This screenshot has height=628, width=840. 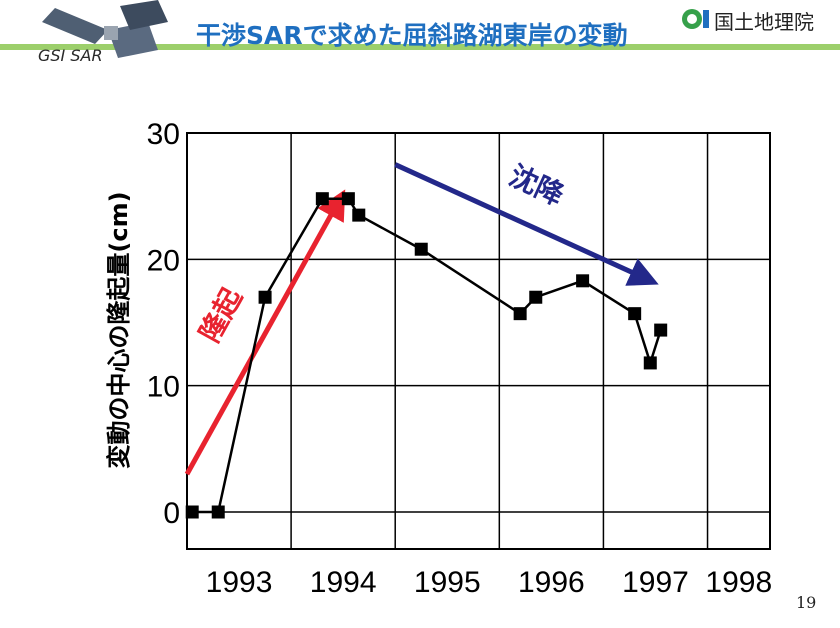 I want to click on x-tick-label: 1996, so click(x=551, y=582).